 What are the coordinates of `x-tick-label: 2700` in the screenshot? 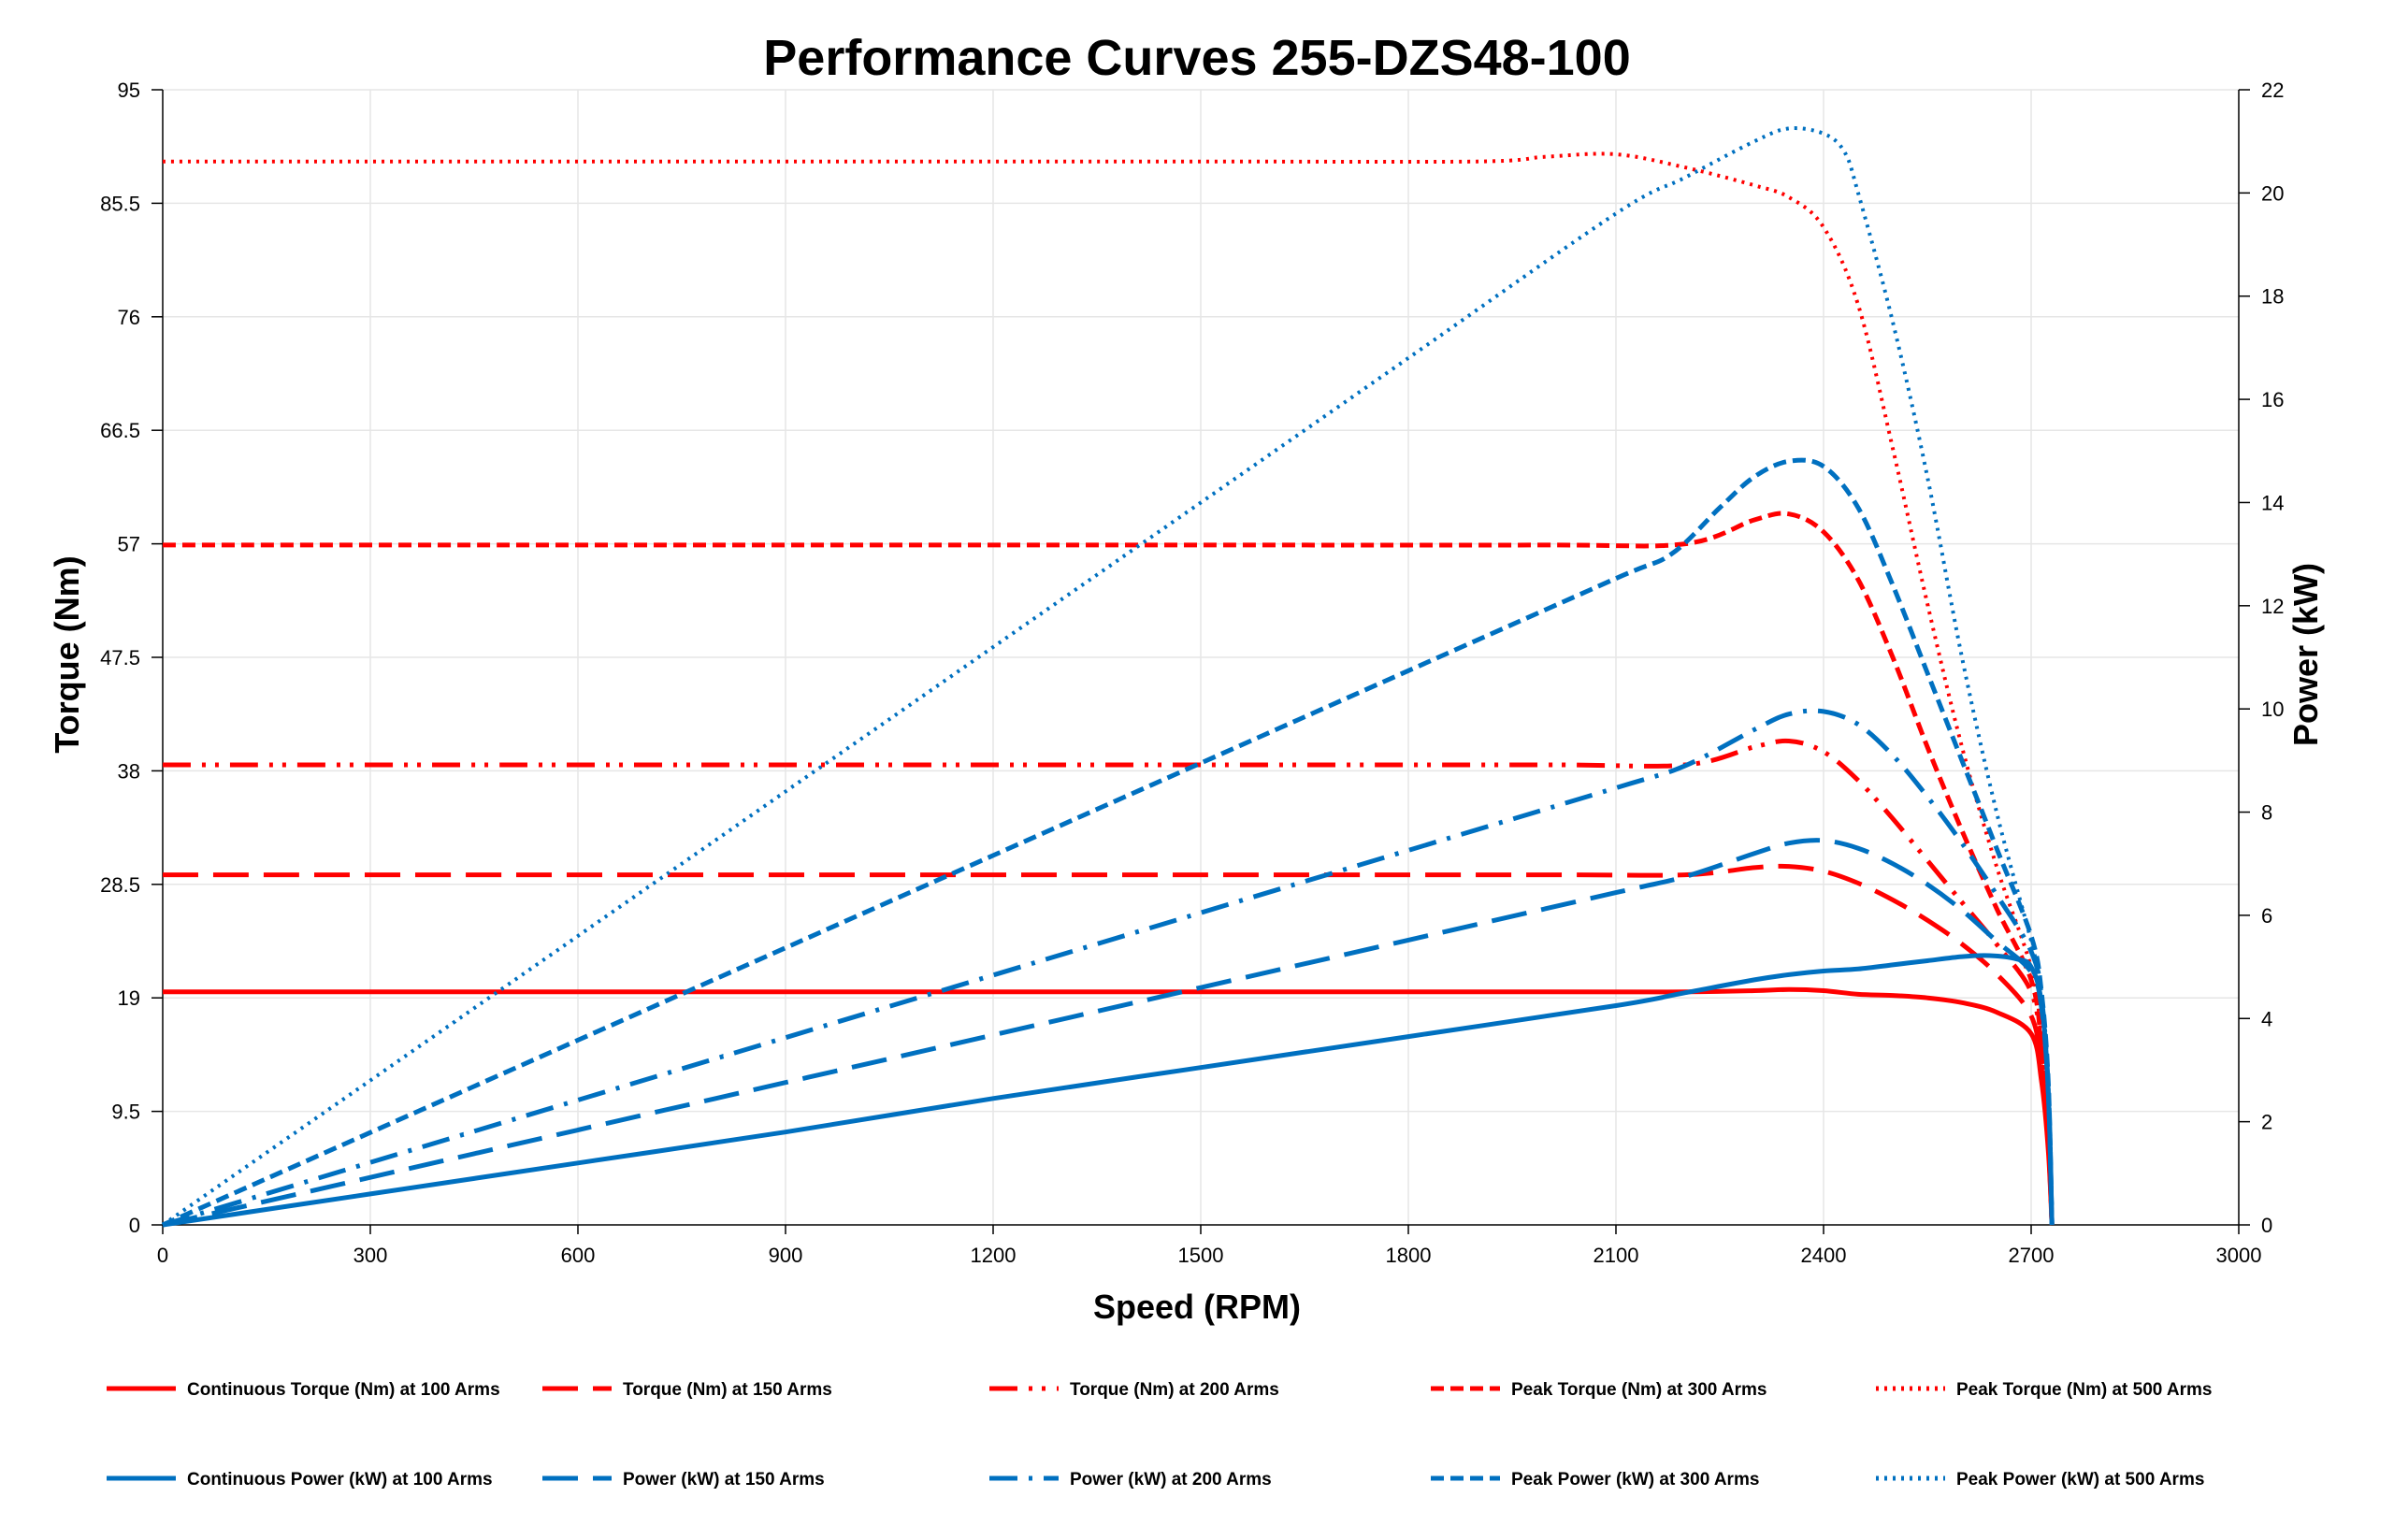 It's located at (2032, 1255).